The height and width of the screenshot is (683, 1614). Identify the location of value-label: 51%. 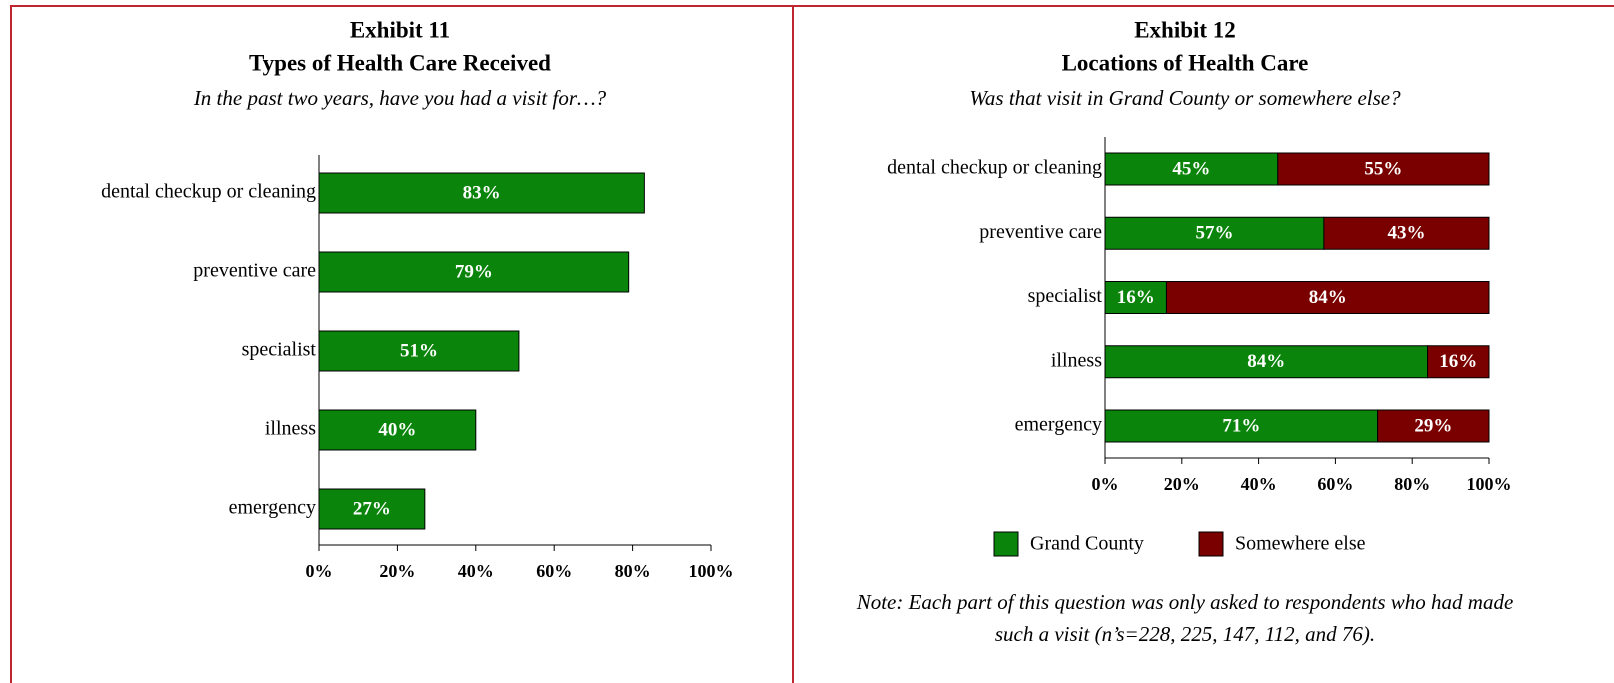
(419, 350).